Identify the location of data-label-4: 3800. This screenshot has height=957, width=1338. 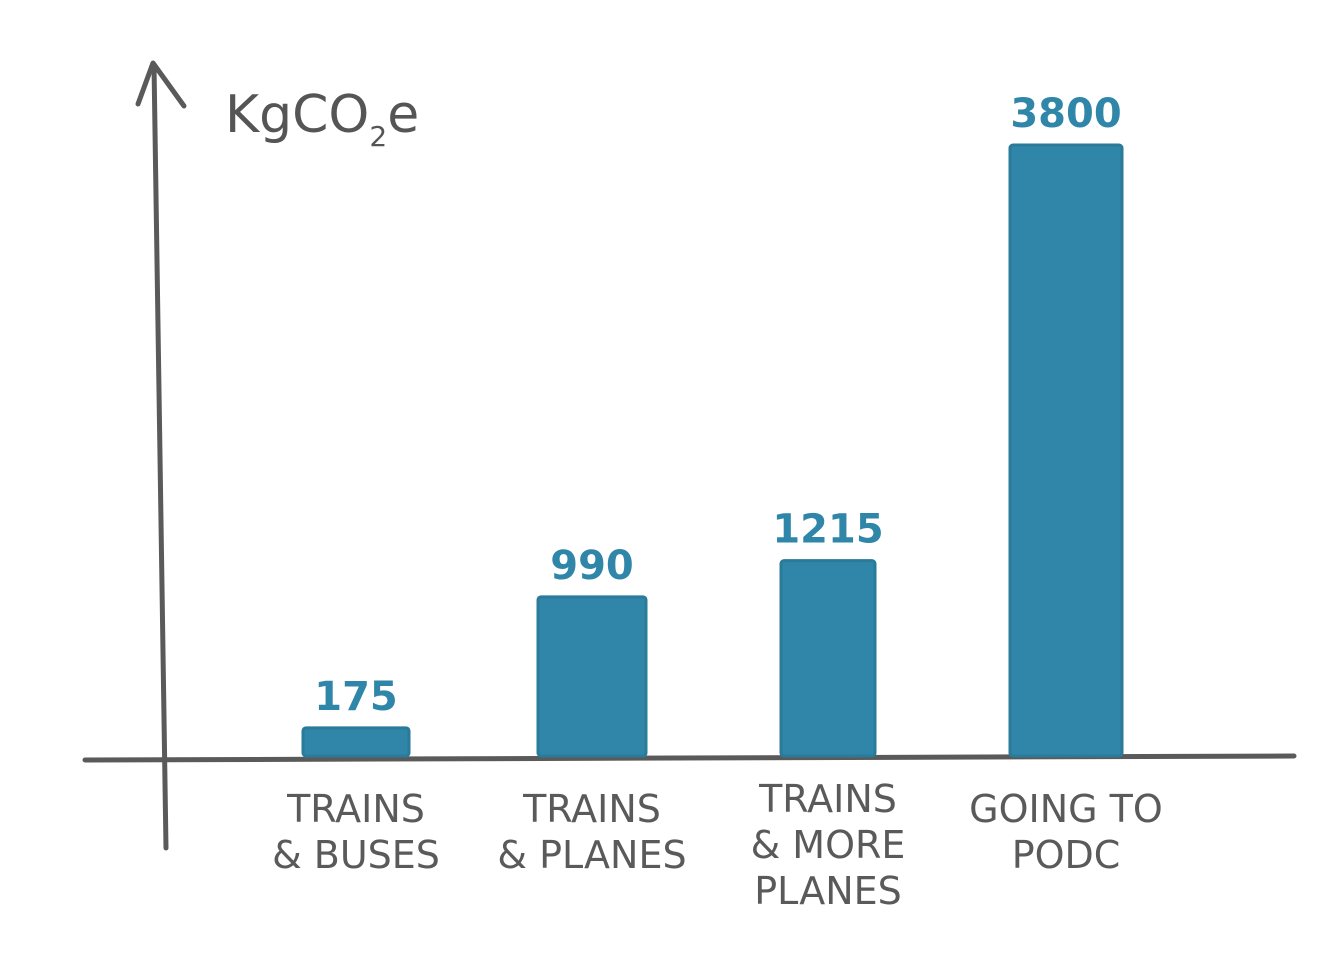
(1065, 114).